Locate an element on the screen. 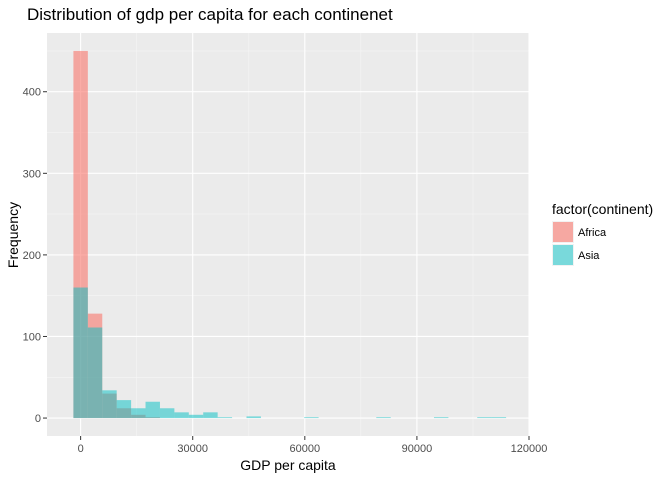 This screenshot has width=672, height=480. y-tick-label: 0 is located at coordinates (38, 419).